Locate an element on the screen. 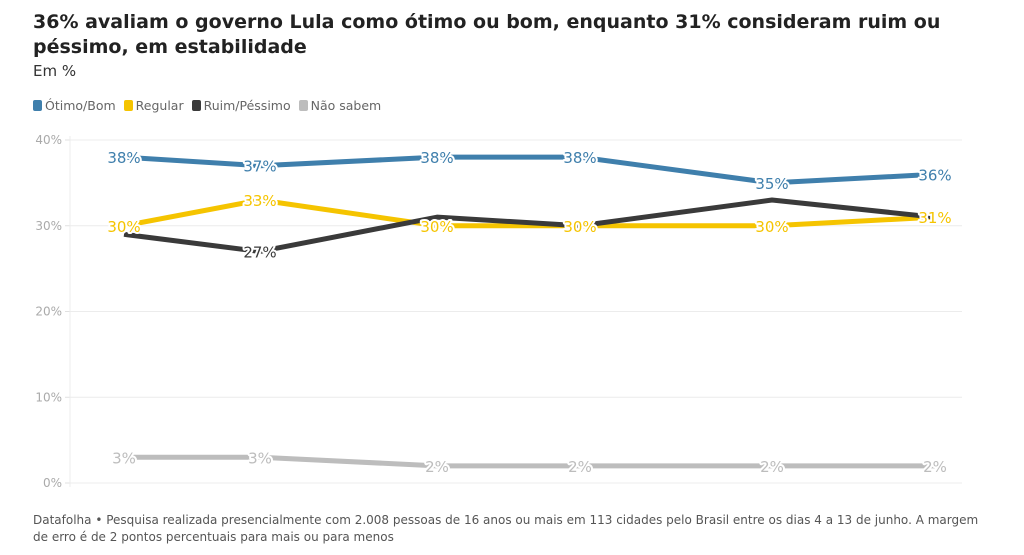  data-label: 36% is located at coordinates (934, 175).